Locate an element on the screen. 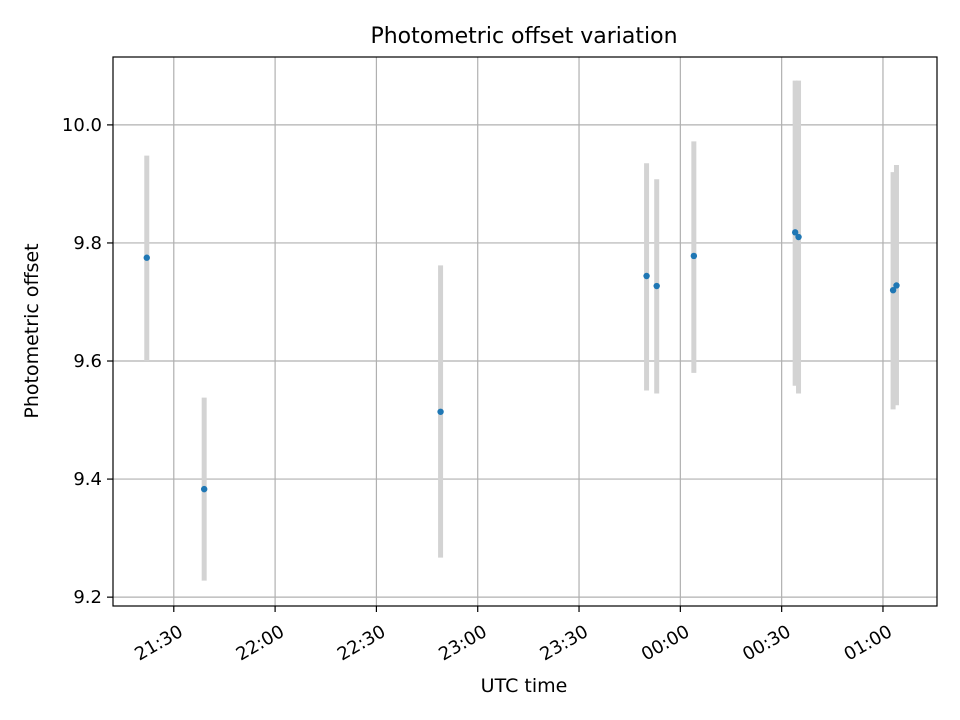 The width and height of the screenshot is (960, 720). chart-title: Photometric offset variation is located at coordinates (523, 36).